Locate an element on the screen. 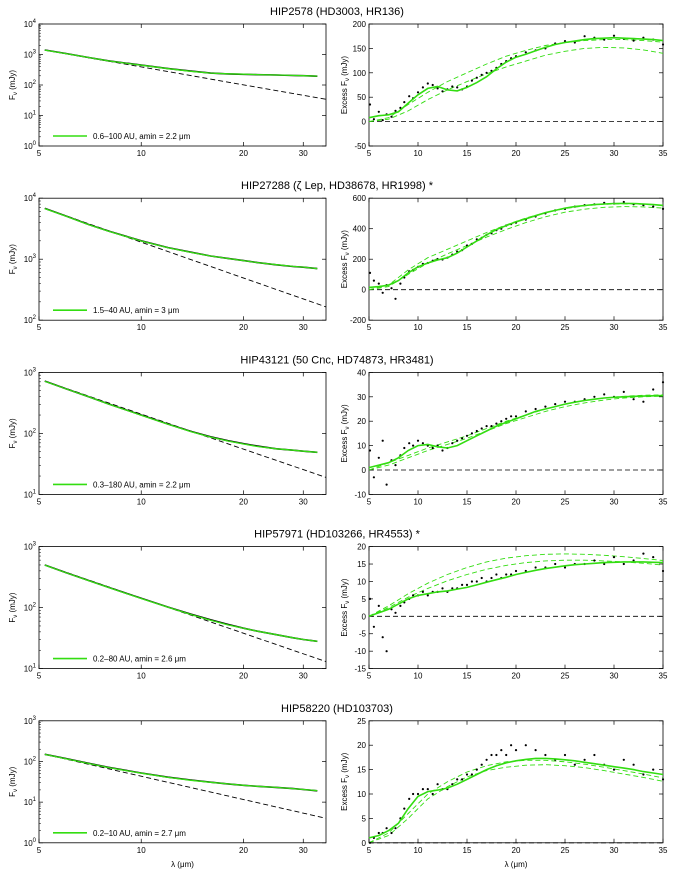 This screenshot has height=877, width=675. legend-label: 0.3–180 AU, amin = 2.2 μm is located at coordinates (142, 484).